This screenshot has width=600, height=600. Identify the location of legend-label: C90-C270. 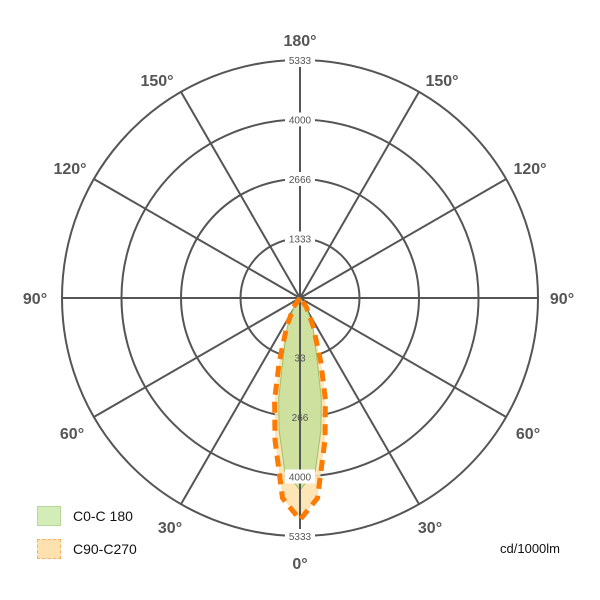
(105, 549).